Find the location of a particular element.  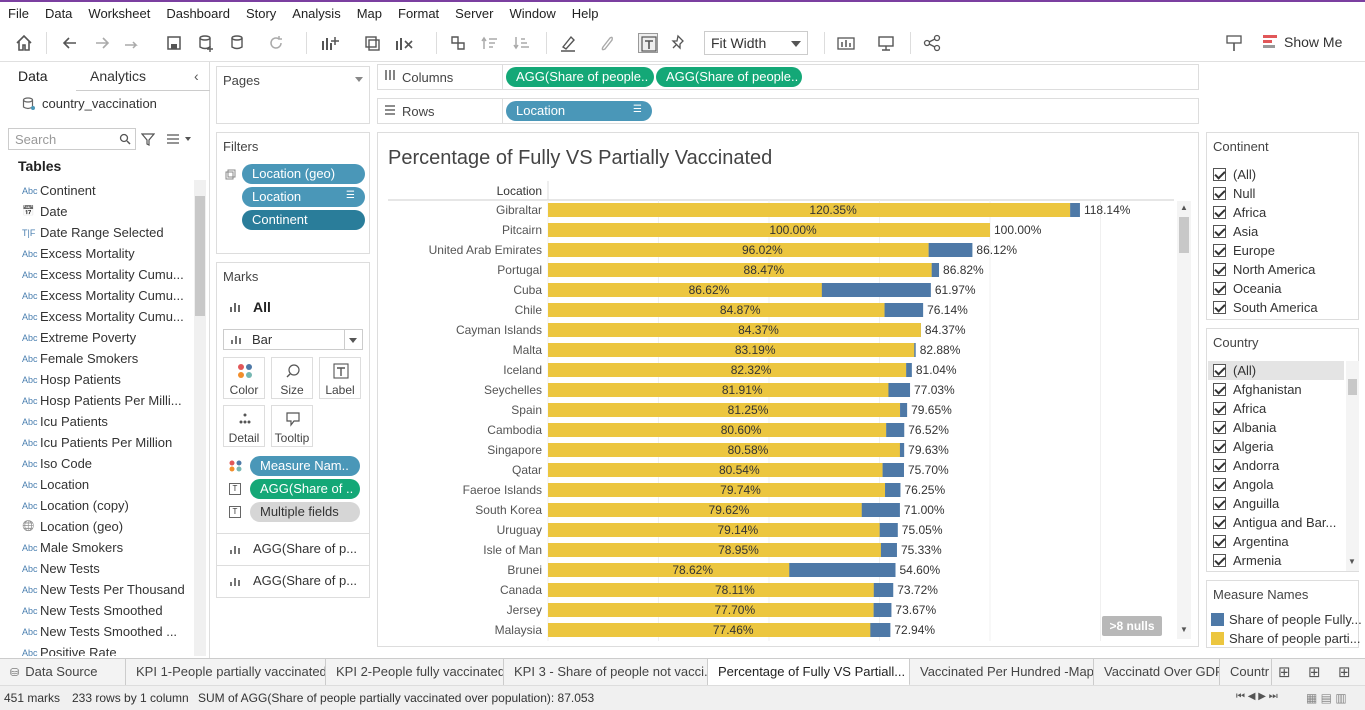

continent-checkbox-item: North America is located at coordinates (1264, 269).